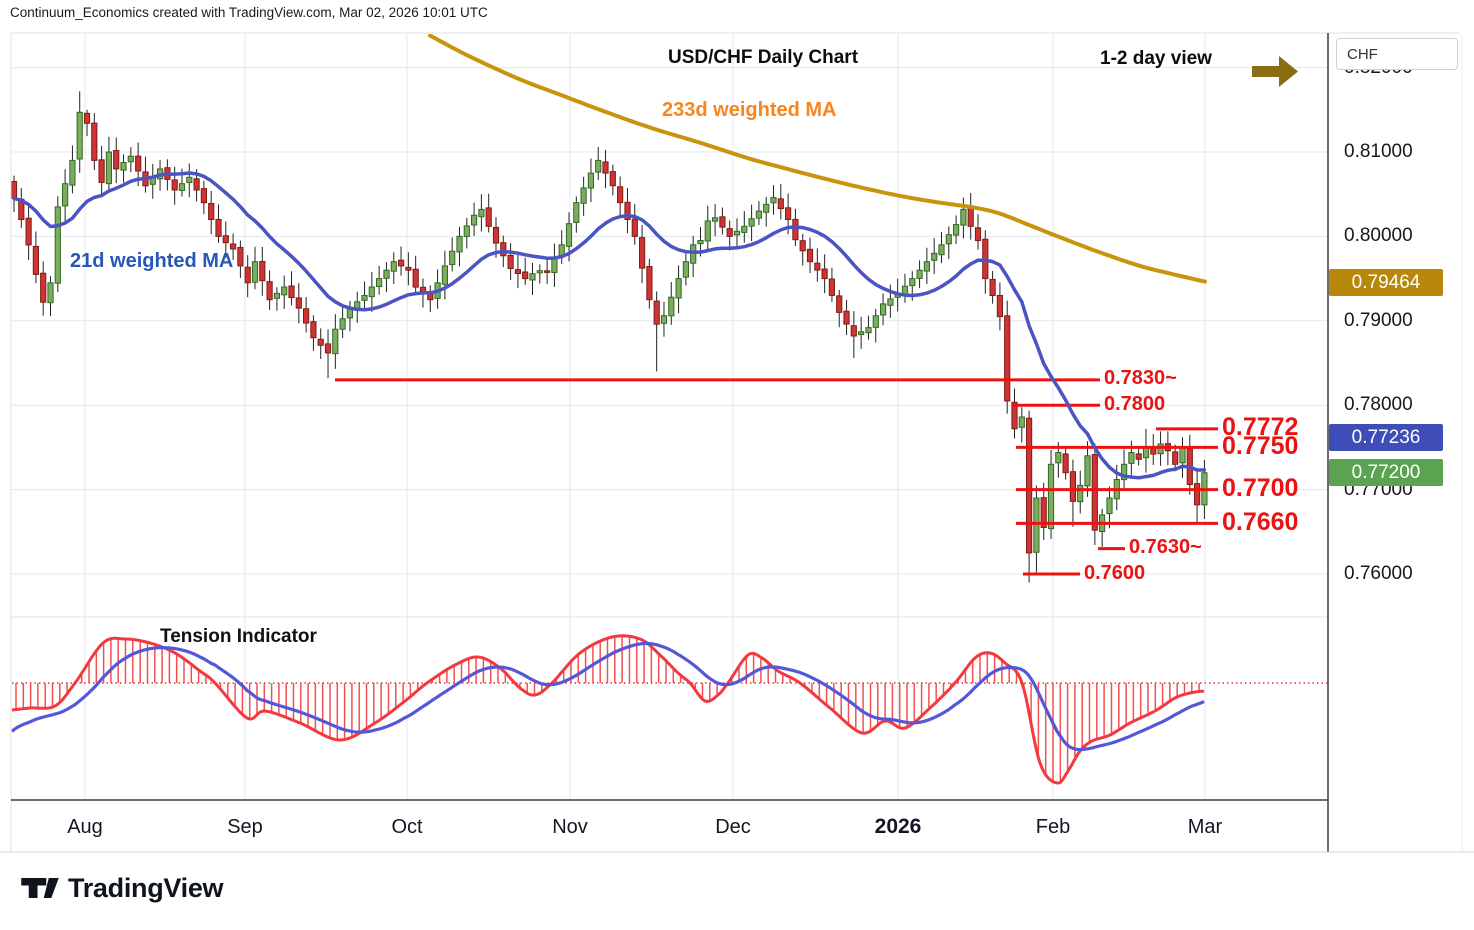 This screenshot has height=930, width=1474. I want to click on ma233-badge: 0.79464, so click(1386, 282).